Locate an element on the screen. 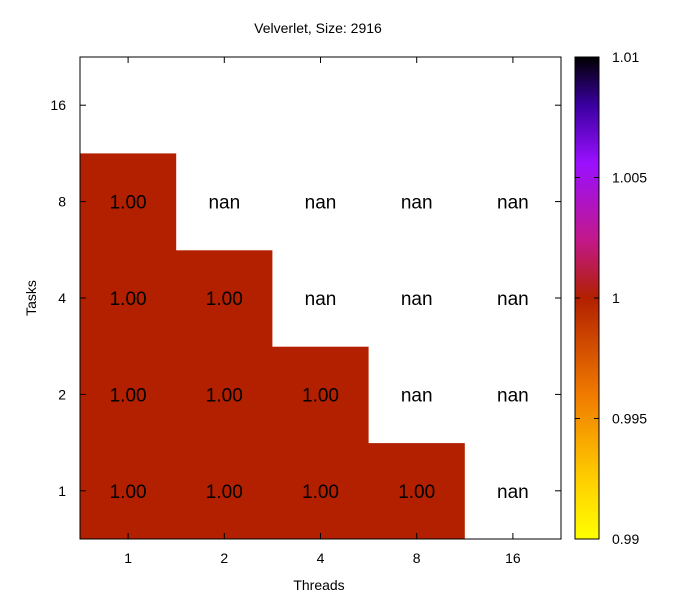 The image size is (700, 600). y-tick-label: 4 is located at coordinates (62, 298).